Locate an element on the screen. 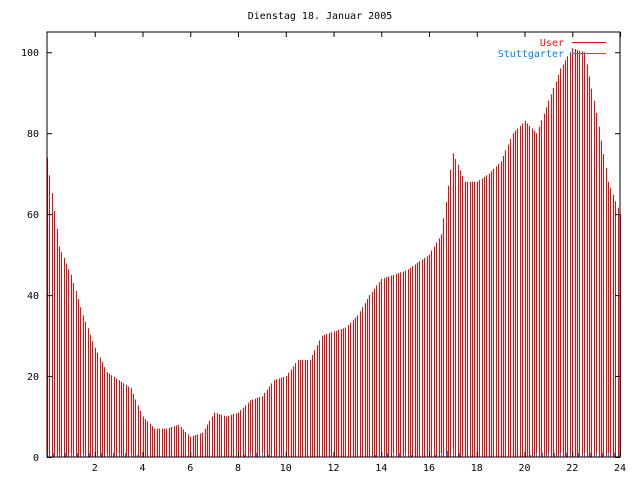 The width and height of the screenshot is (640, 480). y-tick-label: 100 is located at coordinates (30, 53).